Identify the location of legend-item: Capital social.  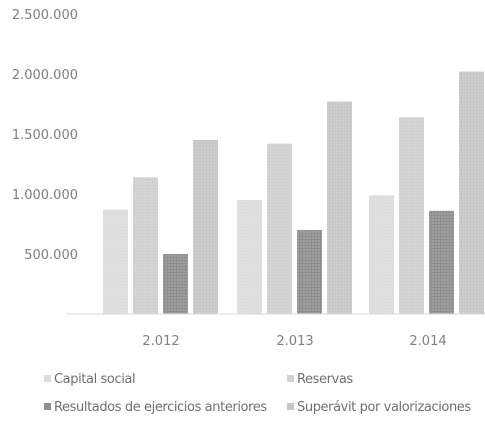
(90, 379).